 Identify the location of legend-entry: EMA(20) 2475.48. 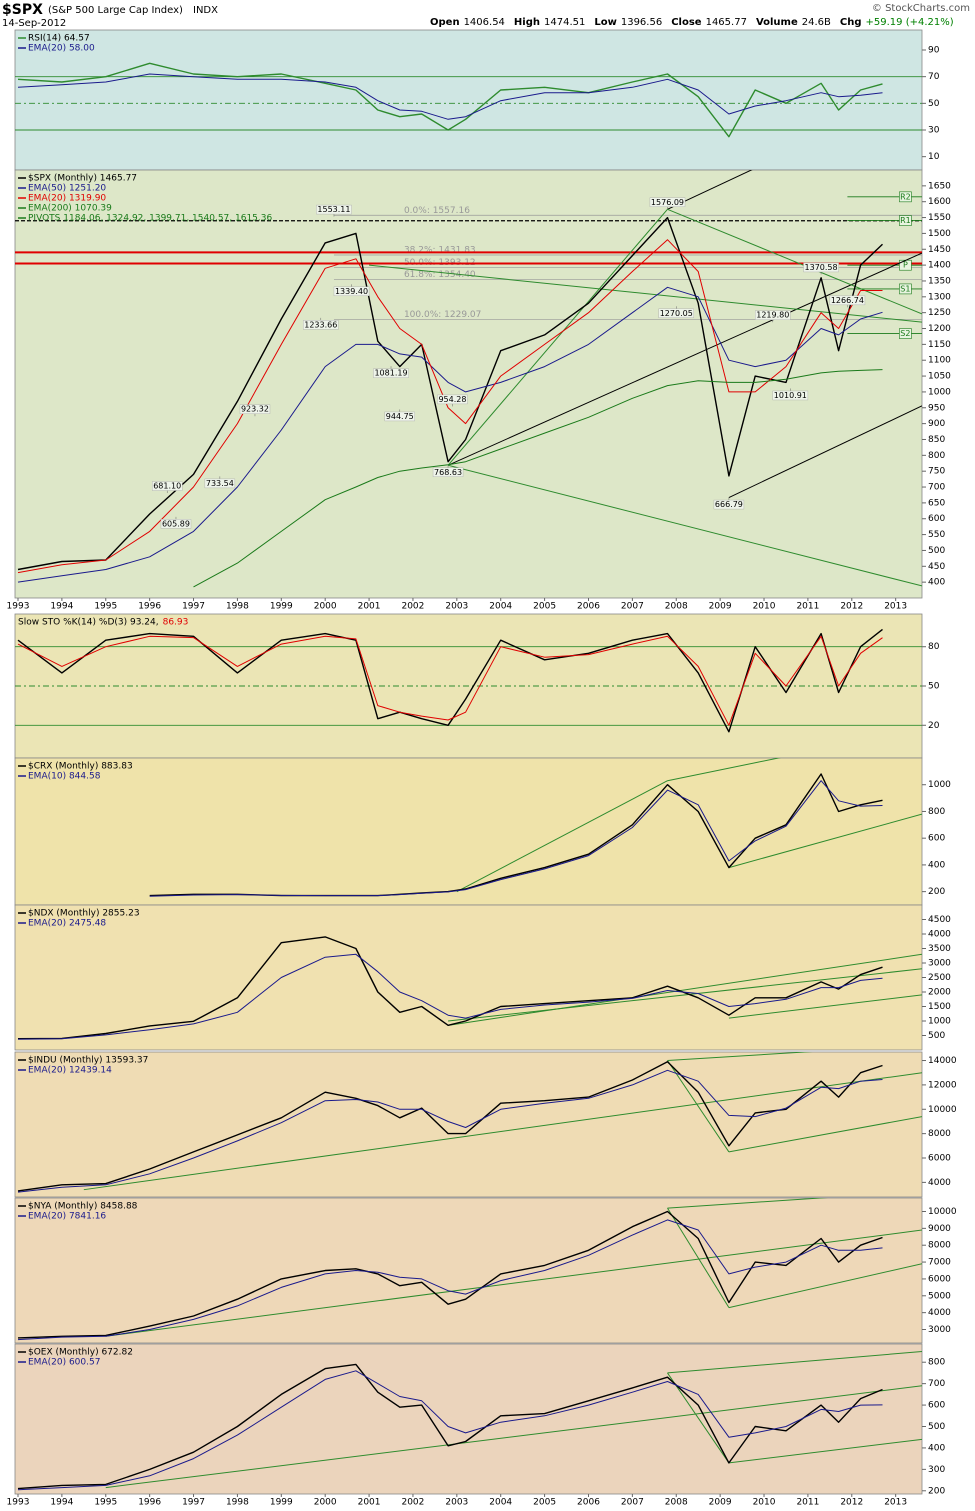
(67, 924).